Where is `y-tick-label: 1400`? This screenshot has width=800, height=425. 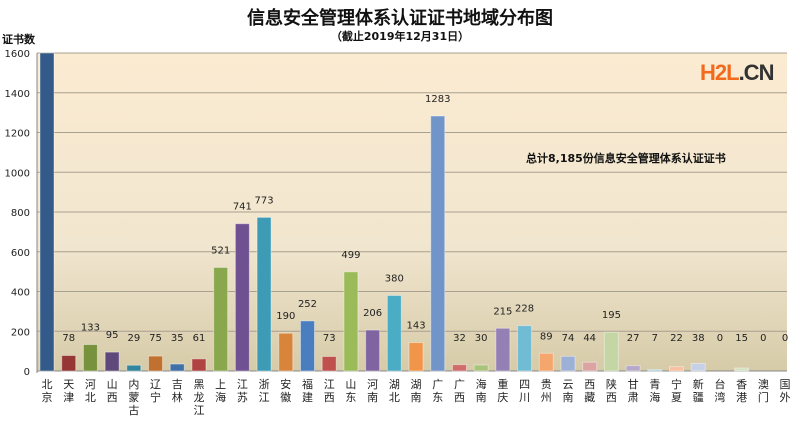 y-tick-label: 1400 is located at coordinates (17, 94).